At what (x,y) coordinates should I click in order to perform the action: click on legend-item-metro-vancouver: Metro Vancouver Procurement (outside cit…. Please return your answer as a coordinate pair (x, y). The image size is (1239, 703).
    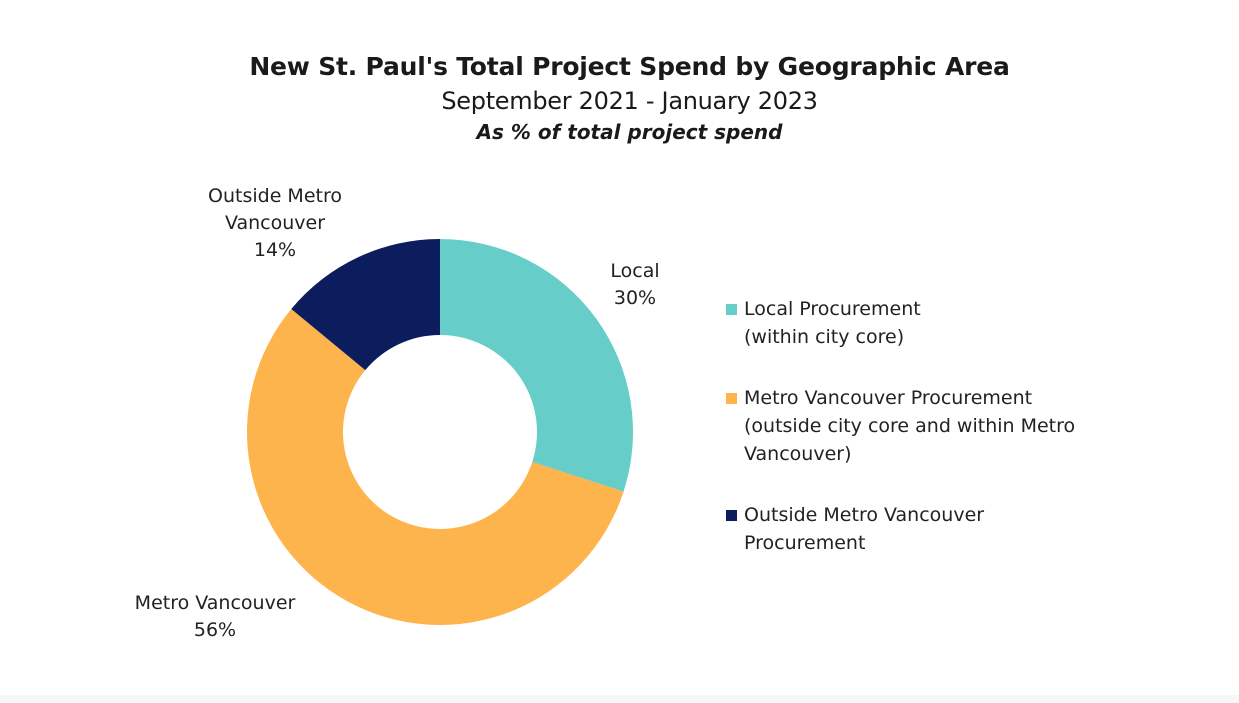
    Looking at the image, I should click on (956, 426).